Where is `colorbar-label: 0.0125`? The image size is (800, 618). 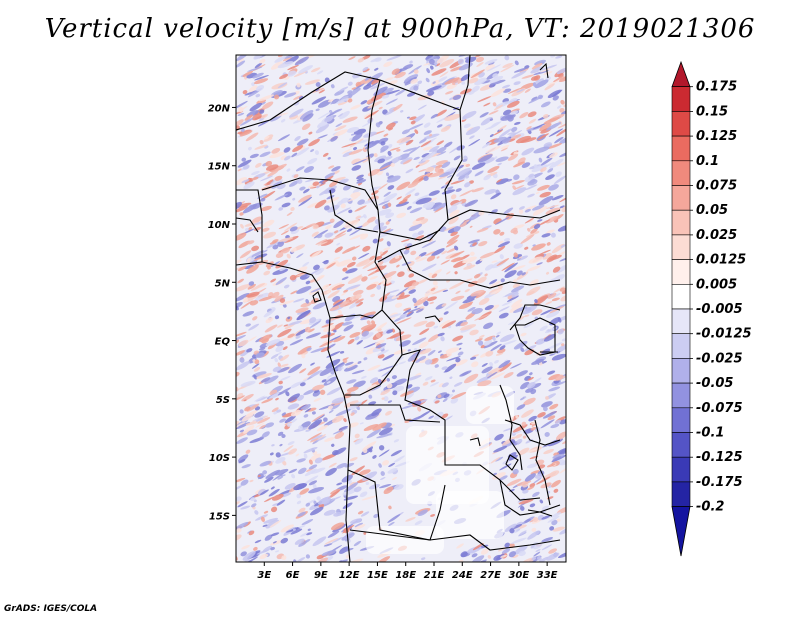 colorbar-label: 0.0125 is located at coordinates (721, 260).